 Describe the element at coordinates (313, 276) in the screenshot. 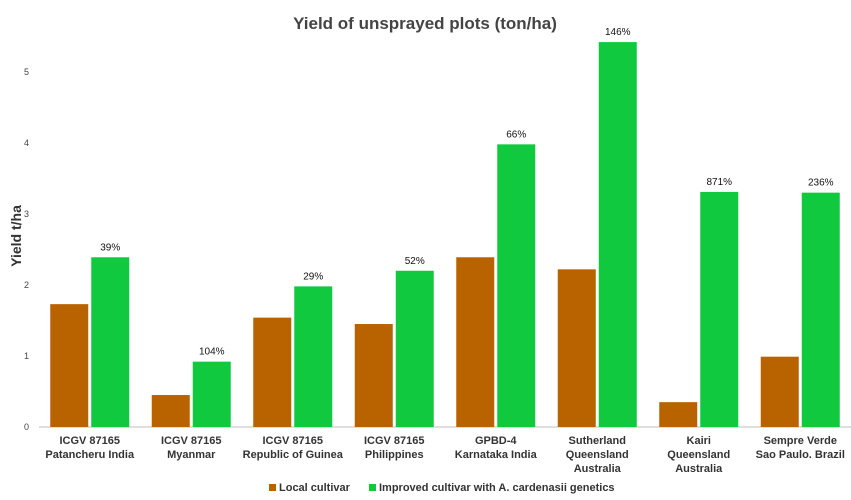

I see `bar-data-label: 29%` at that location.